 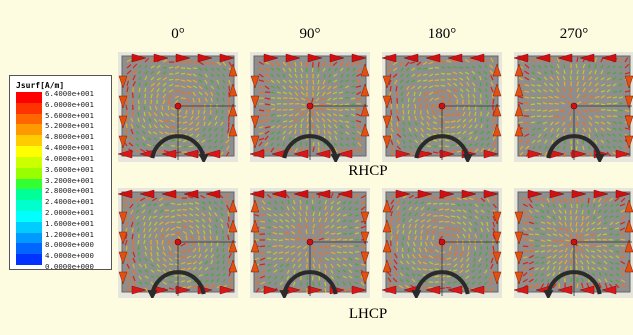 I want to click on field-plot-lhcp-0deg, so click(x=178, y=243).